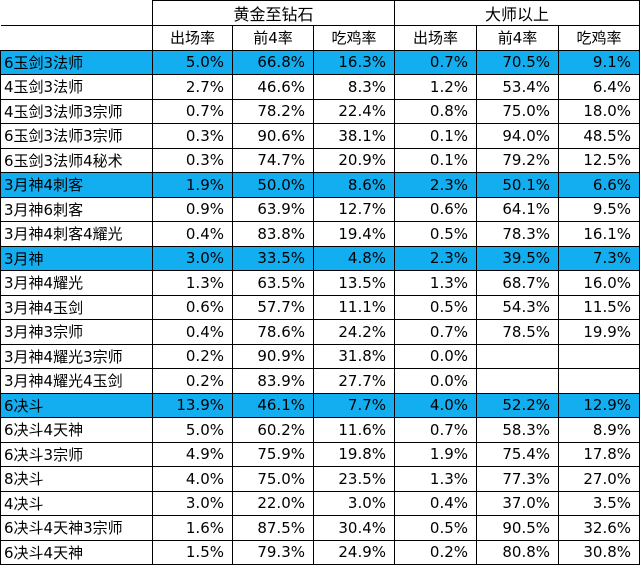 This screenshot has width=640, height=583. I want to click on table-row: 6决斗4天神 5.0% 60.2% 11.6% 0.7% 58.3% 8.9%, so click(320, 430).